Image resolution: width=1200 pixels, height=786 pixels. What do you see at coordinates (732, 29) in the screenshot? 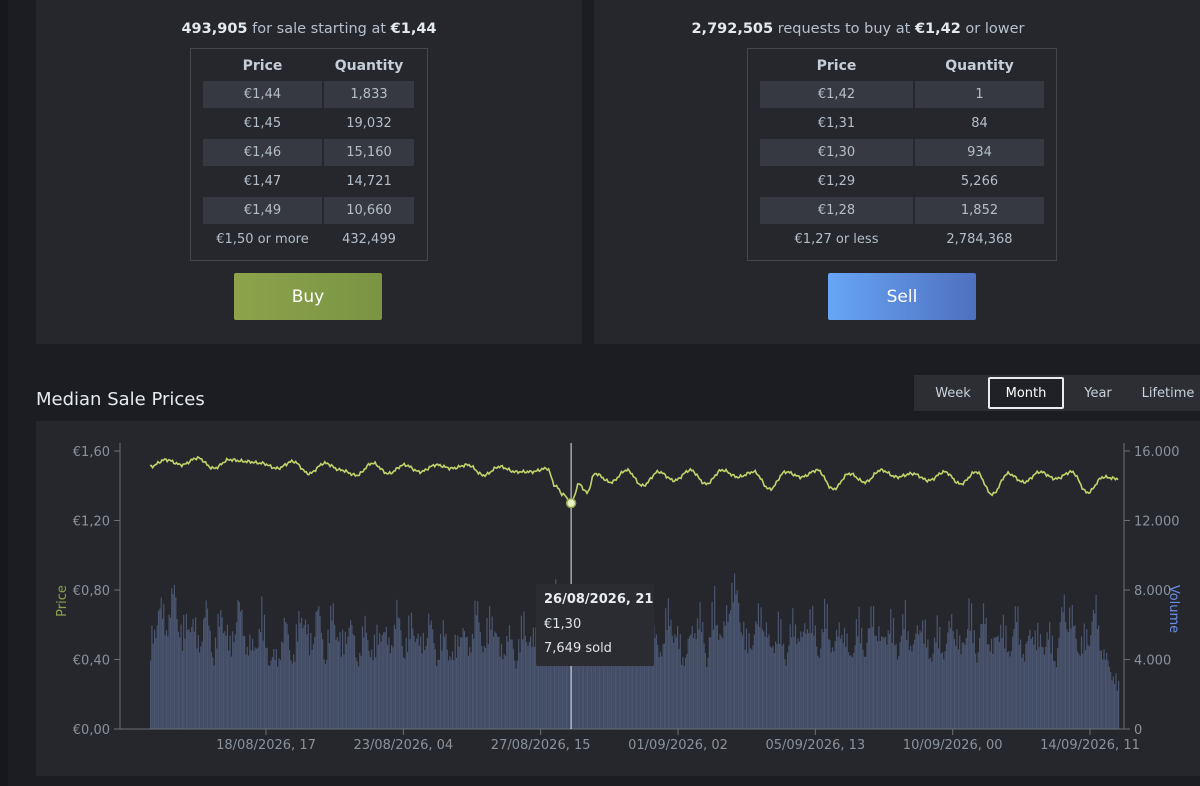
I see `buy-count: 2,792,505` at bounding box center [732, 29].